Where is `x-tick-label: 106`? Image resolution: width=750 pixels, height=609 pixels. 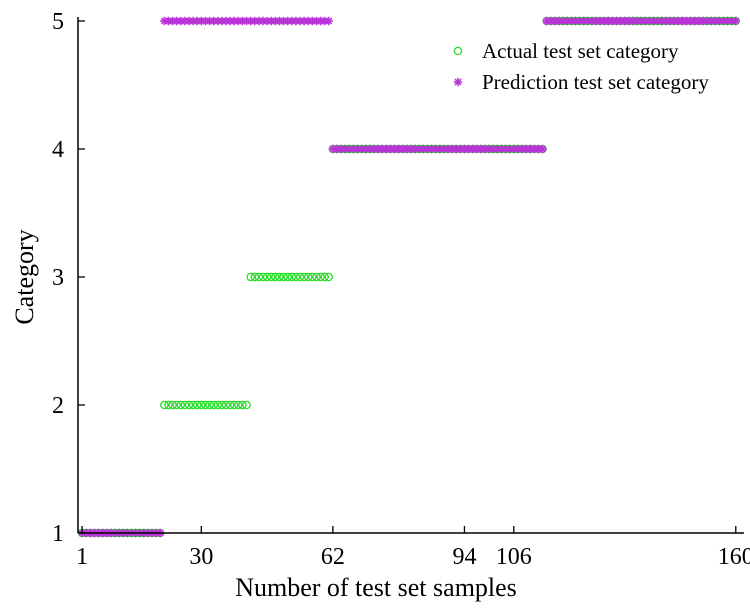
x-tick-label: 106 is located at coordinates (514, 557).